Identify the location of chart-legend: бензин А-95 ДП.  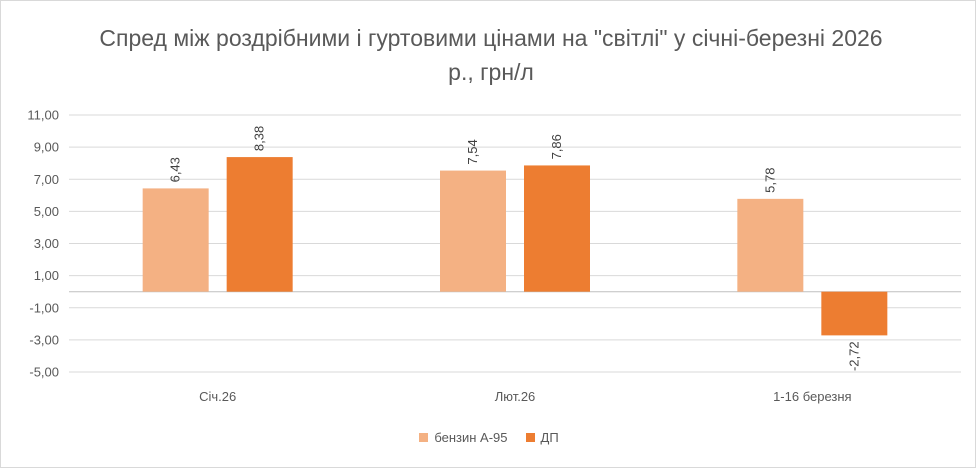
(488, 437).